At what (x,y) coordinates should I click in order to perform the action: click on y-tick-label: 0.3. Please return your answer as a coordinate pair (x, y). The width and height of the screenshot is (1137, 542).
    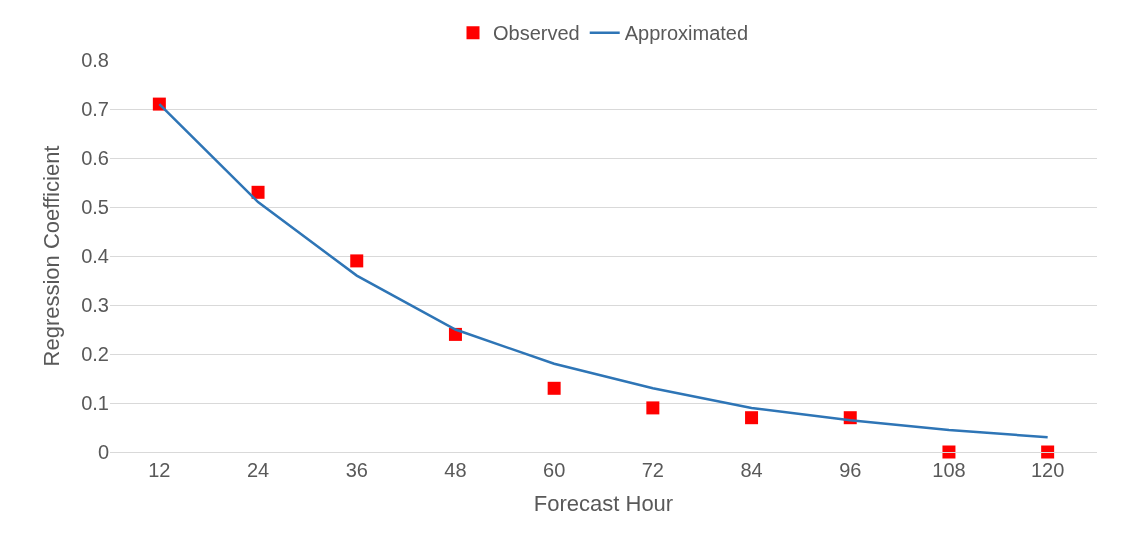
    Looking at the image, I should click on (95, 305).